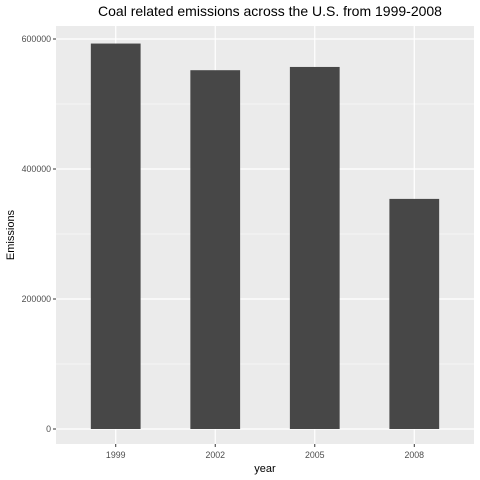 The height and width of the screenshot is (480, 480). What do you see at coordinates (36, 299) in the screenshot?
I see `y-tick-label: 200000` at bounding box center [36, 299].